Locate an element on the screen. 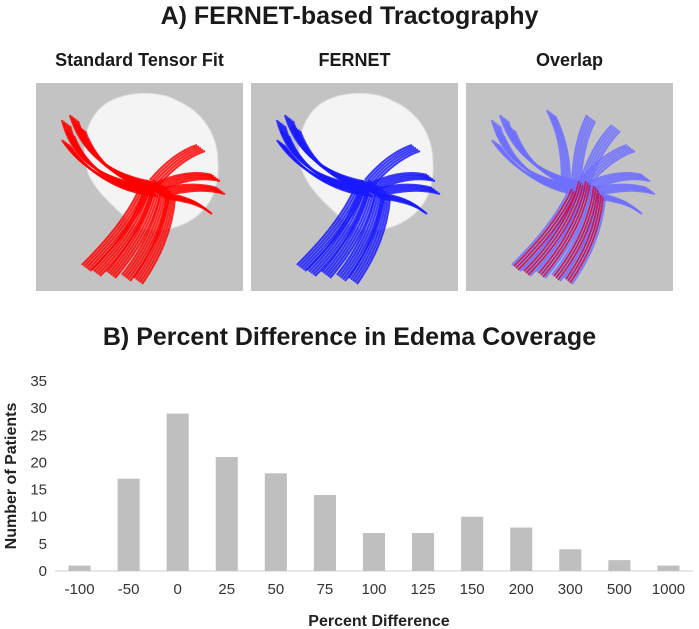 The height and width of the screenshot is (629, 699). y-tick-label: 20 is located at coordinates (38, 462).